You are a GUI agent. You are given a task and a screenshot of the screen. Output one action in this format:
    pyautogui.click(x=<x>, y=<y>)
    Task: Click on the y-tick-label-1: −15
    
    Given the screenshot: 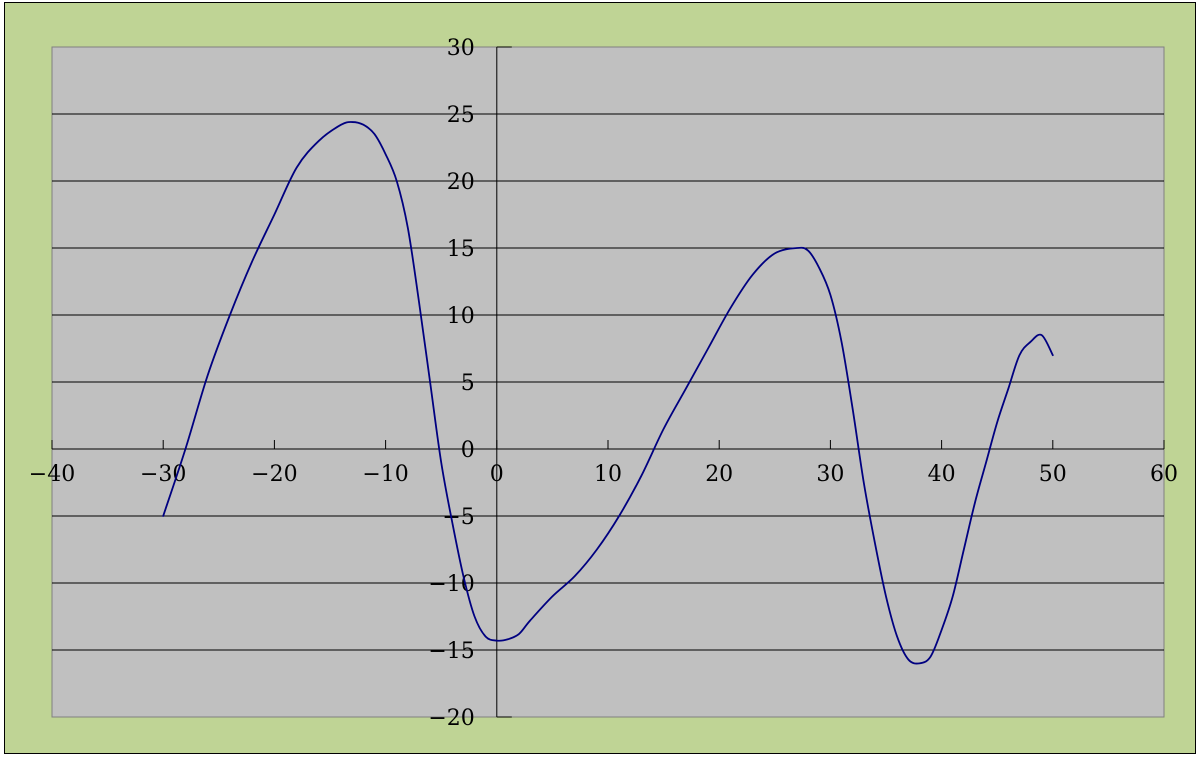 What is the action you would take?
    pyautogui.click(x=451, y=651)
    